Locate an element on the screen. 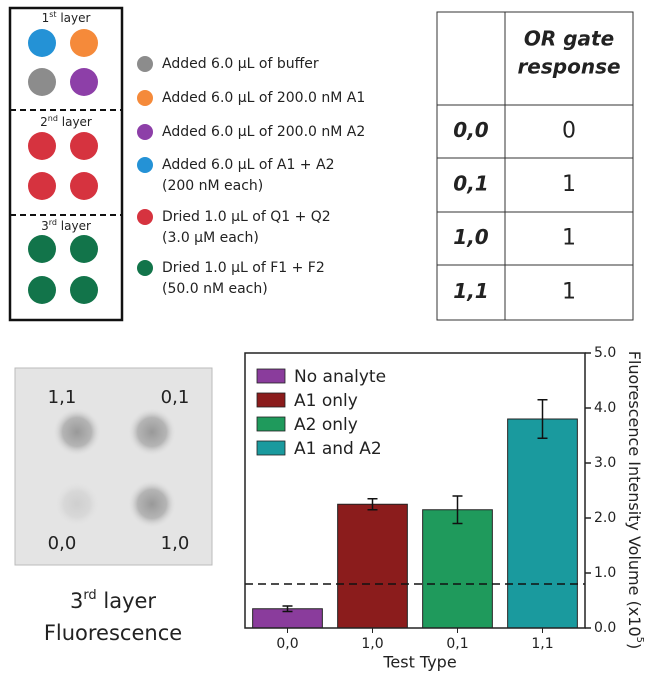 Image resolution: width=651 pixels, height=681 pixels. legend-text: Added 6.0 μL of 200.0 nM A1 is located at coordinates (263, 98).